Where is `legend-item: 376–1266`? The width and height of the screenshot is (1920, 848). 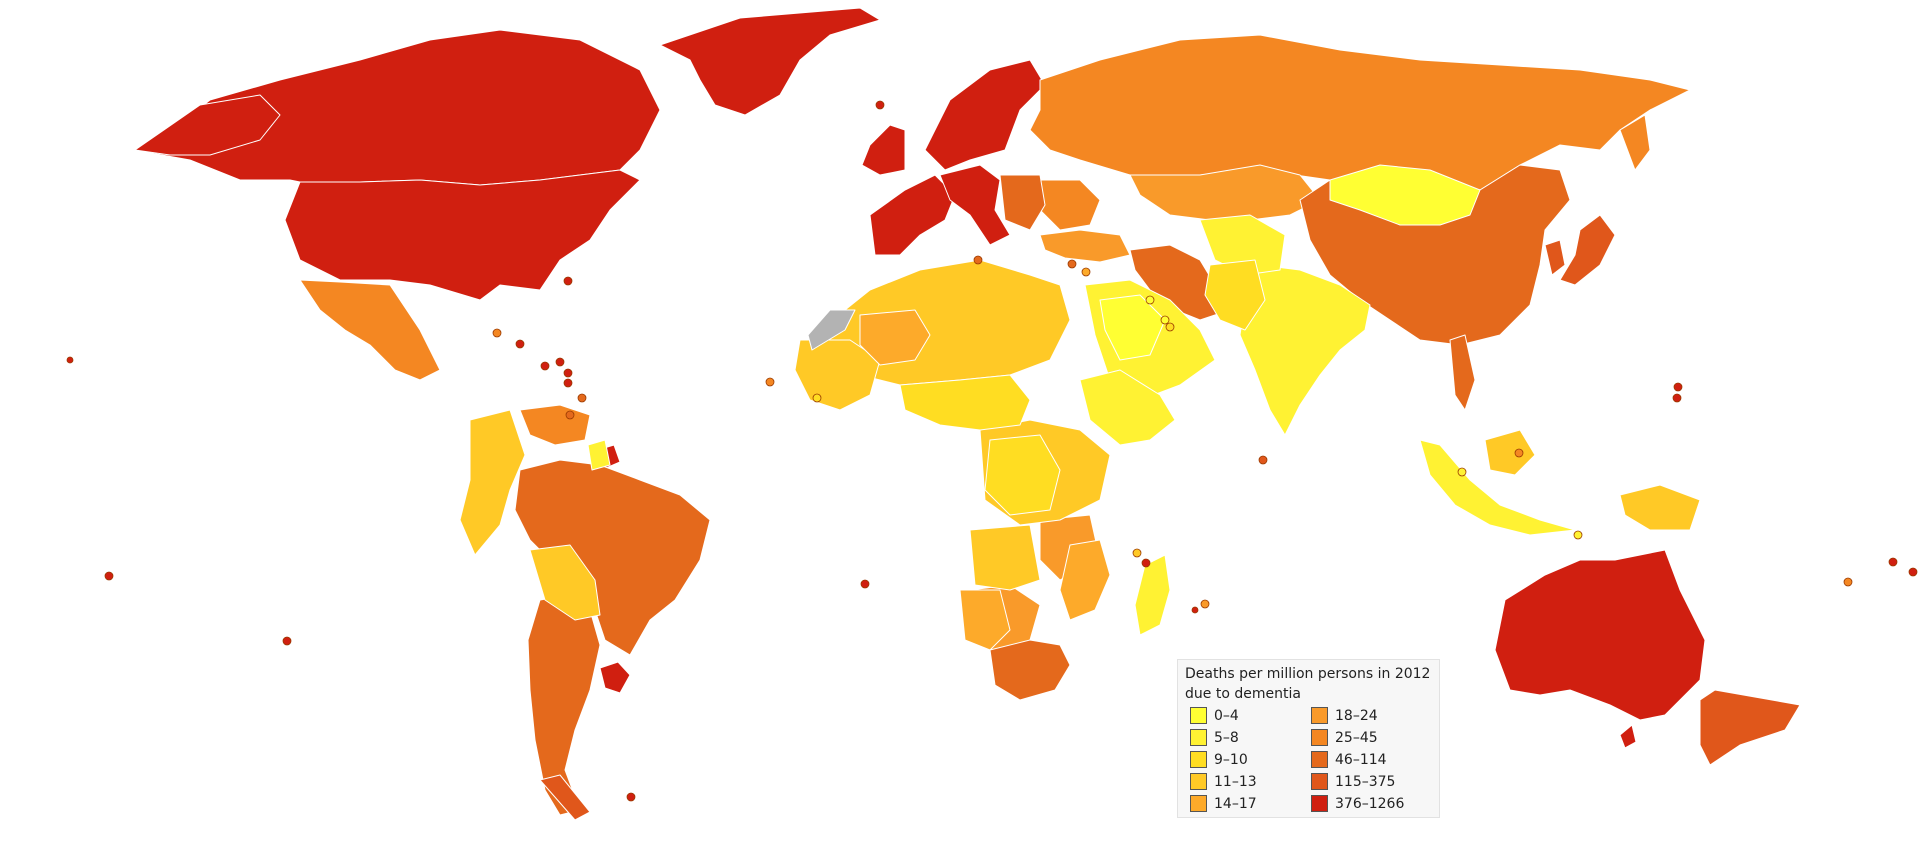
legend-item: 376–1266 is located at coordinates (1364, 803).